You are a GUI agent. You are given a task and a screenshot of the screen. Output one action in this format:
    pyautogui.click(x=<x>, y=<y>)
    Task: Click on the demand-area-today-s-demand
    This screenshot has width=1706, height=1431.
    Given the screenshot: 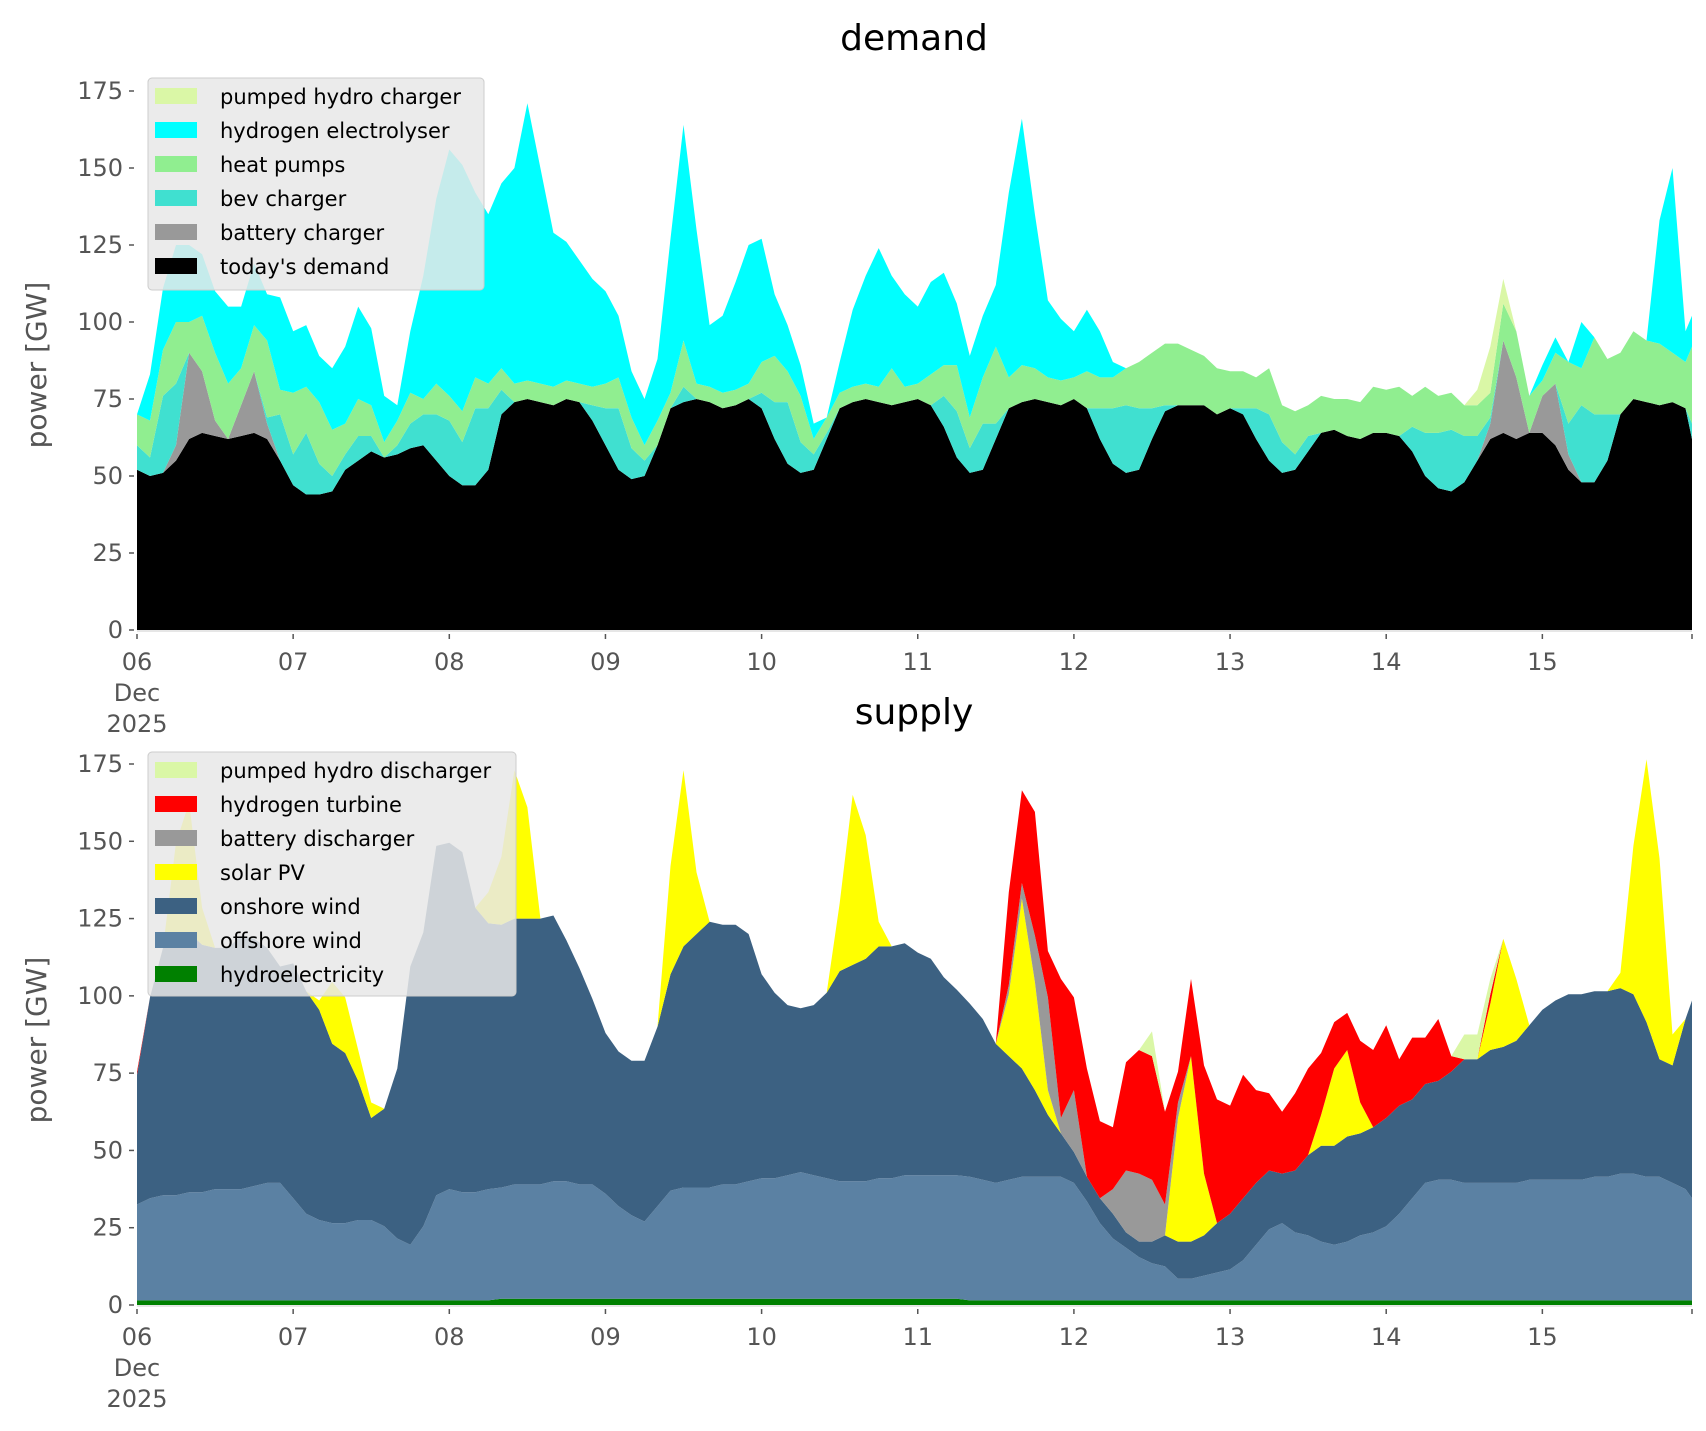 What is the action you would take?
    pyautogui.click(x=914, y=514)
    